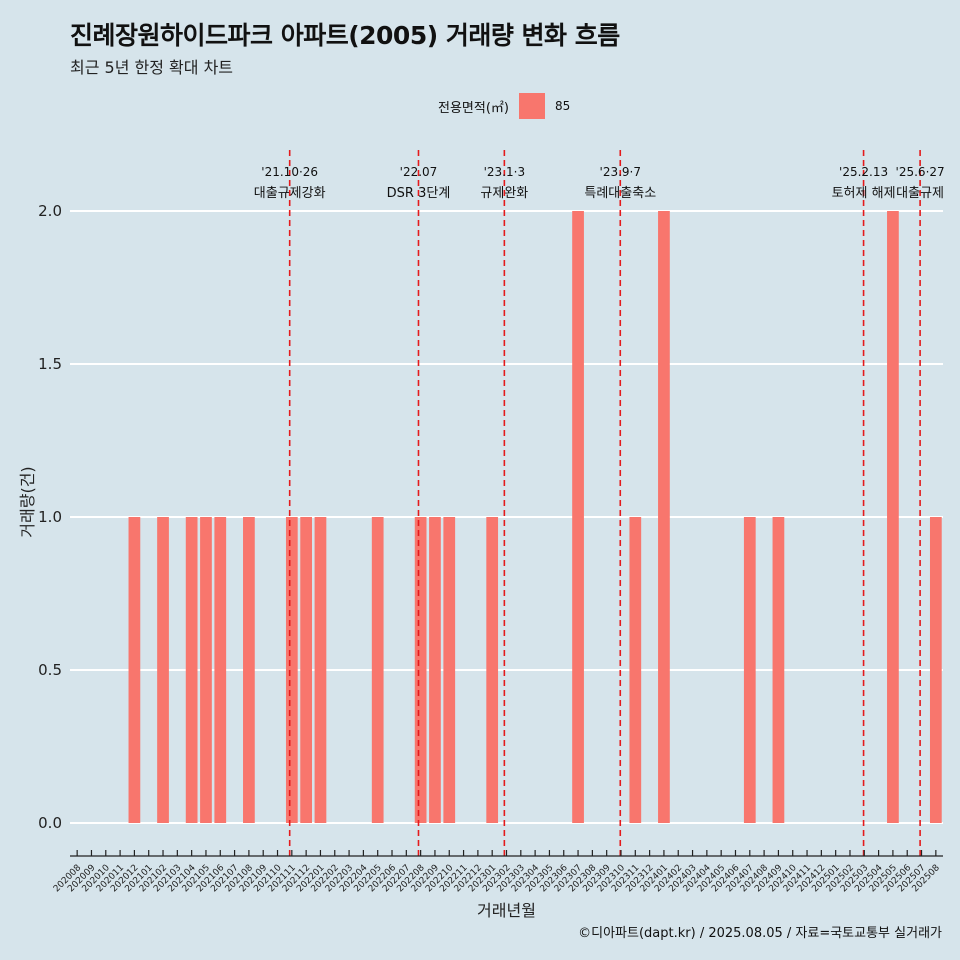 The height and width of the screenshot is (960, 960). What do you see at coordinates (920, 193) in the screenshot?
I see `annotation-label: 대출규제` at bounding box center [920, 193].